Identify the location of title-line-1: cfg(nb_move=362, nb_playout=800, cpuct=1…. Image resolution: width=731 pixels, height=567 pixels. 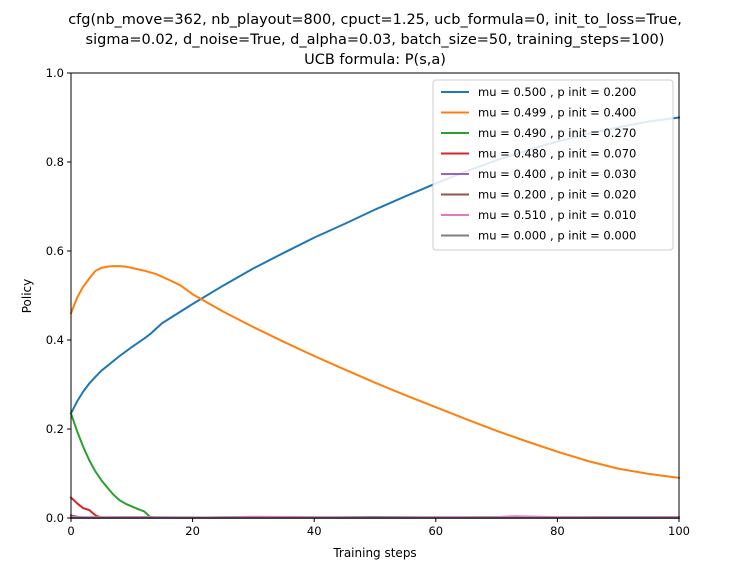
(375, 20).